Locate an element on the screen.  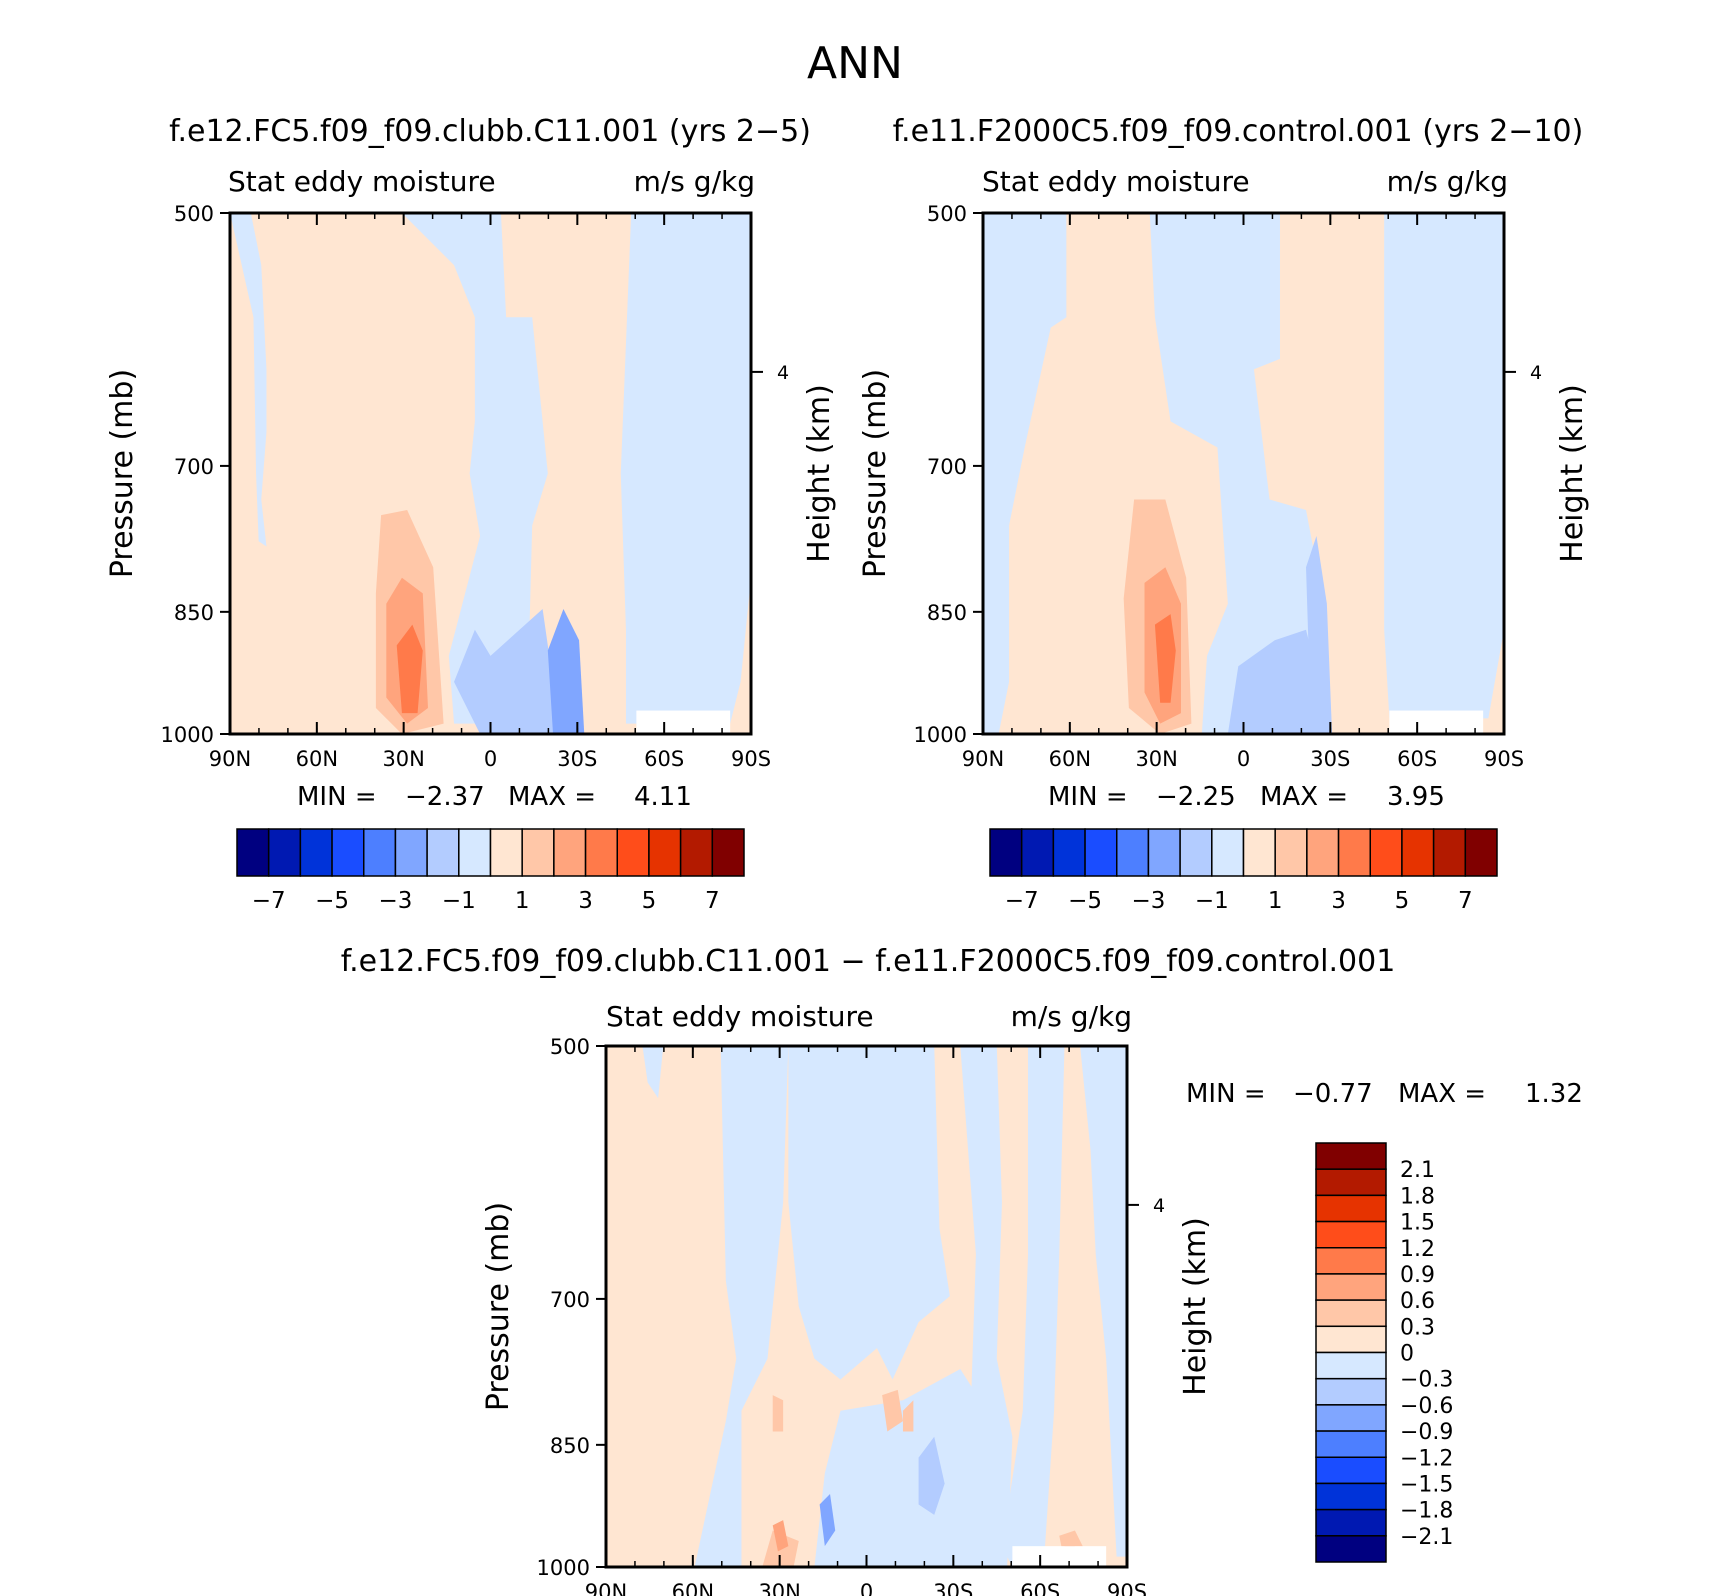
panel-2-colorbar: −7 −5 −3 −1 1 3 5 7 is located at coordinates (1243, 871).